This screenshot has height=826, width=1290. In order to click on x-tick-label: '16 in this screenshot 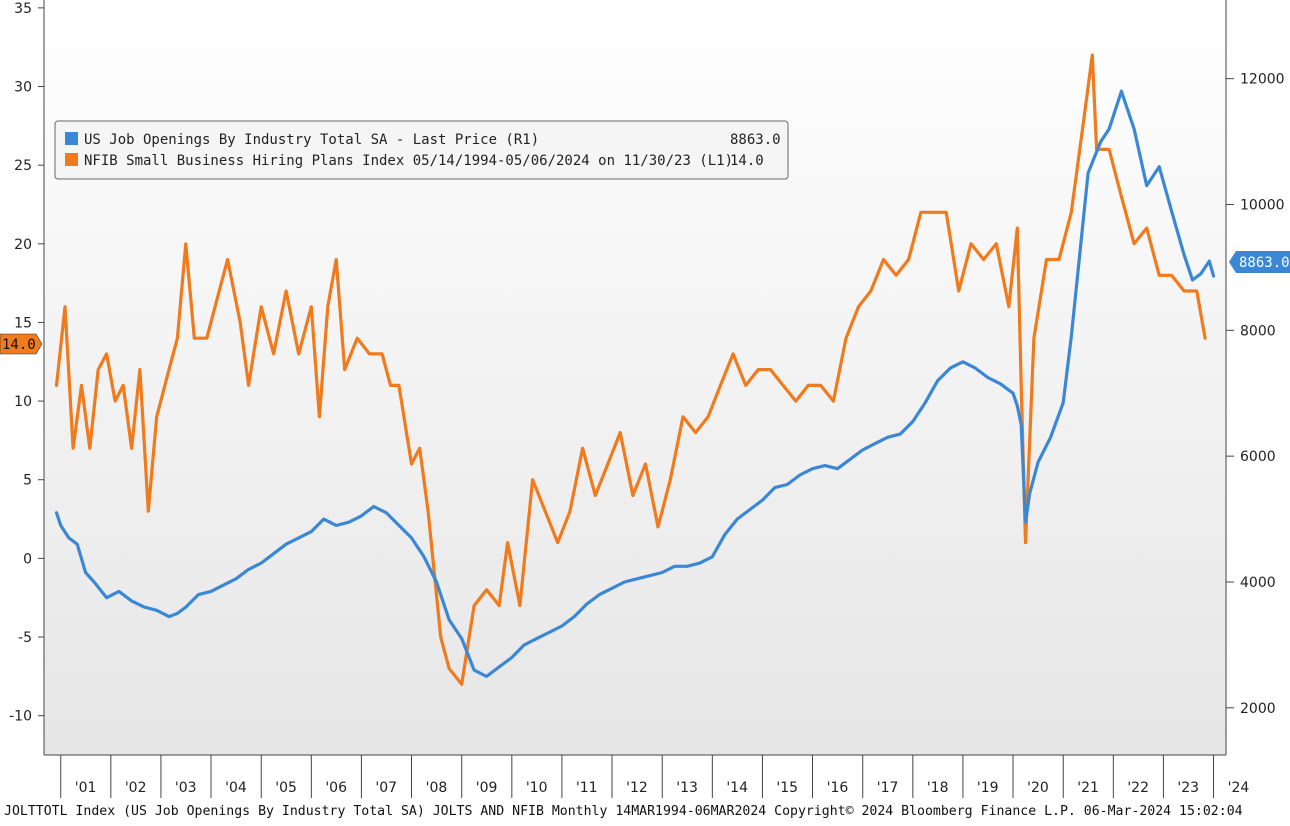, I will do `click(838, 788)`.